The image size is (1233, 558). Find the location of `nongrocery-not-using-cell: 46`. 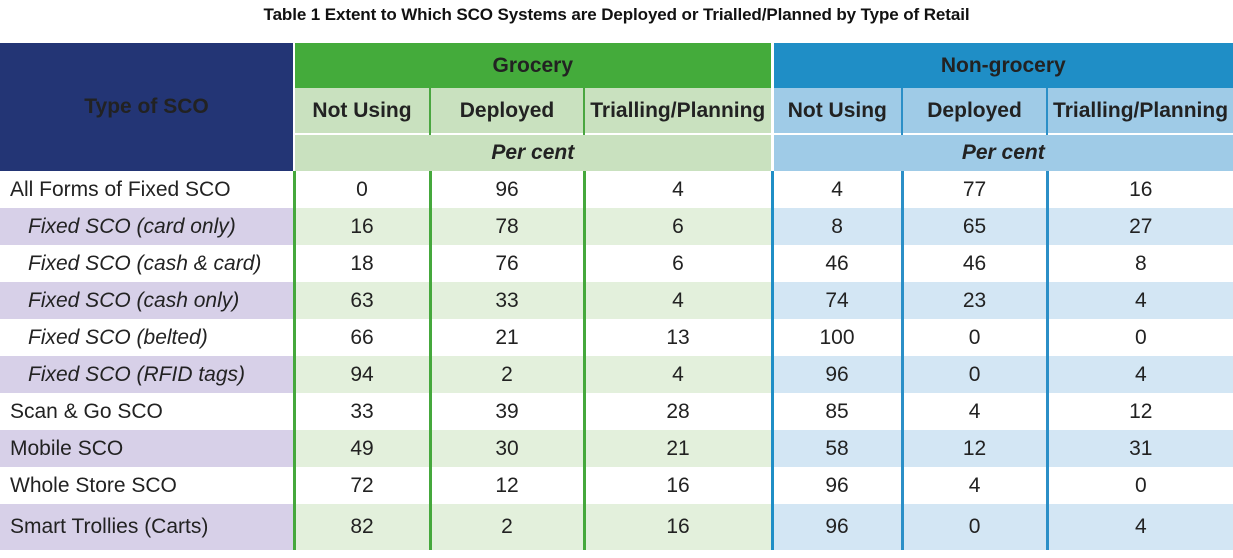

nongrocery-not-using-cell: 46 is located at coordinates (836, 263).